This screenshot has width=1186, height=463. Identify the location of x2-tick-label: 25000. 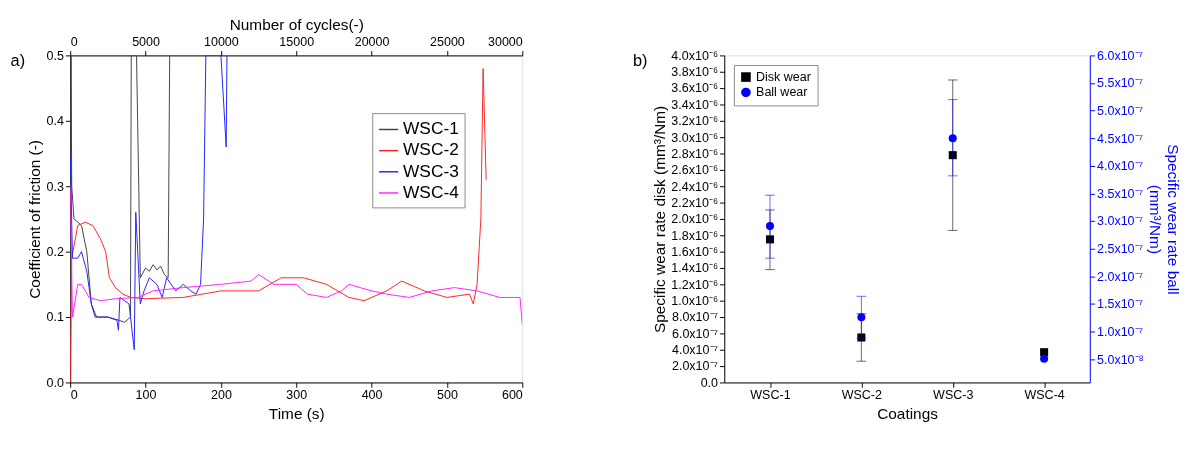
(447, 42).